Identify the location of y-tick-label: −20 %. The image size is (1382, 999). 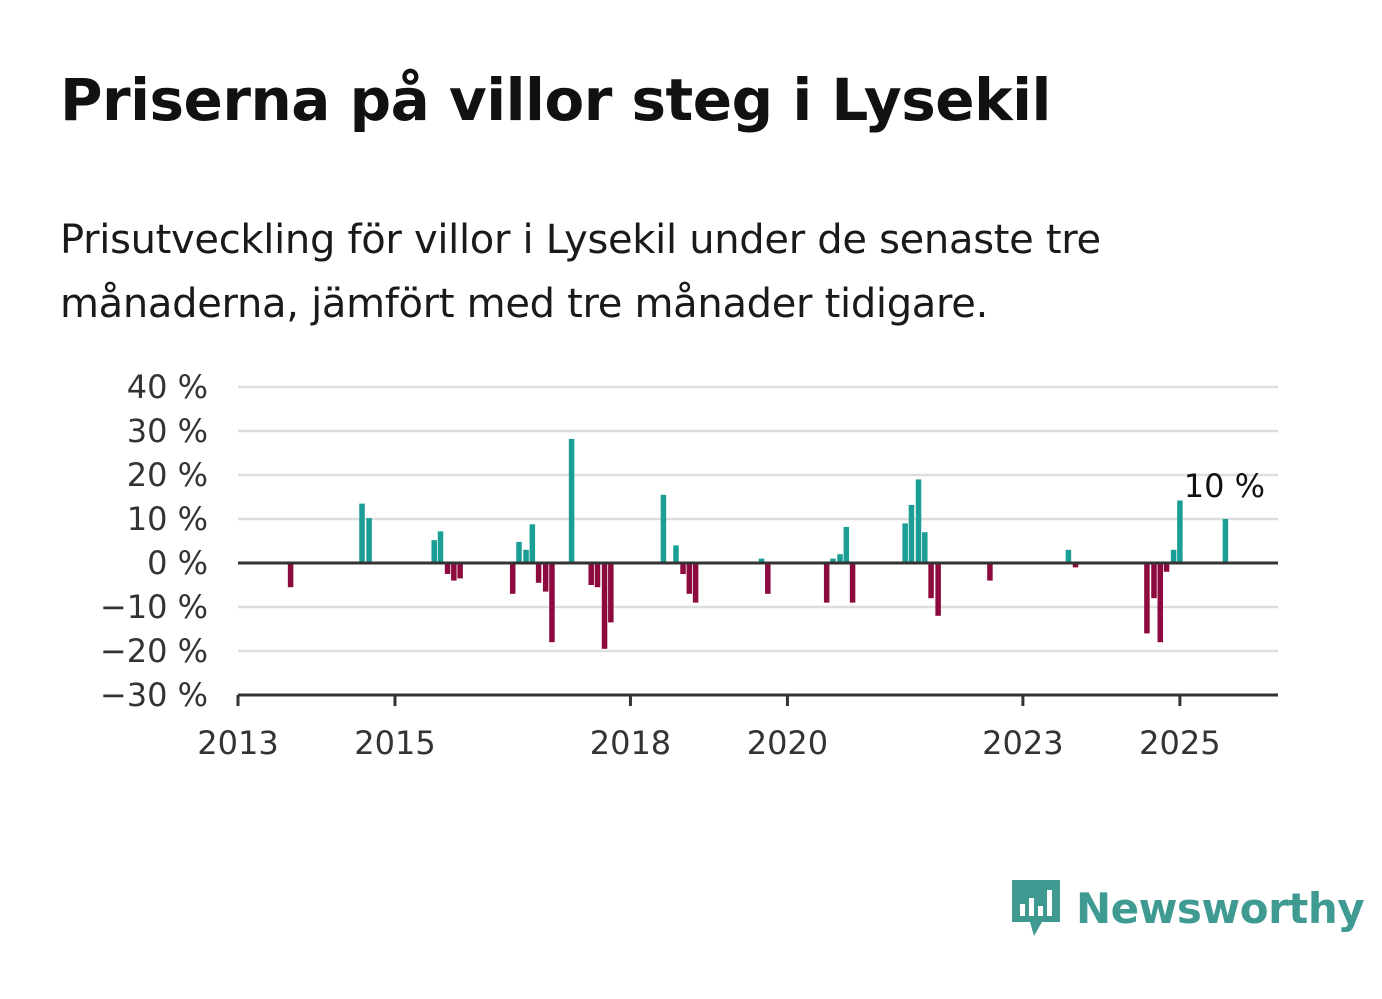
(154, 651).